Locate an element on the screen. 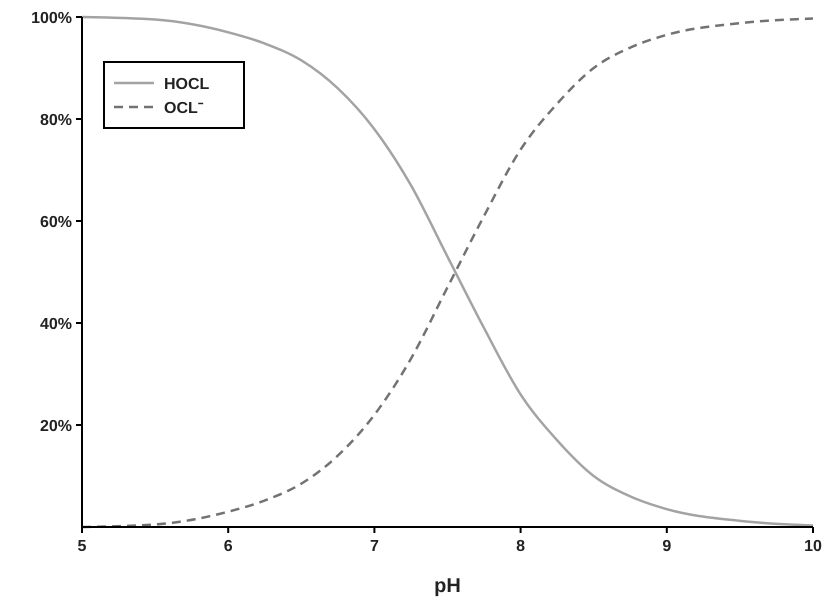  x-tick-label: 5 is located at coordinates (82, 546).